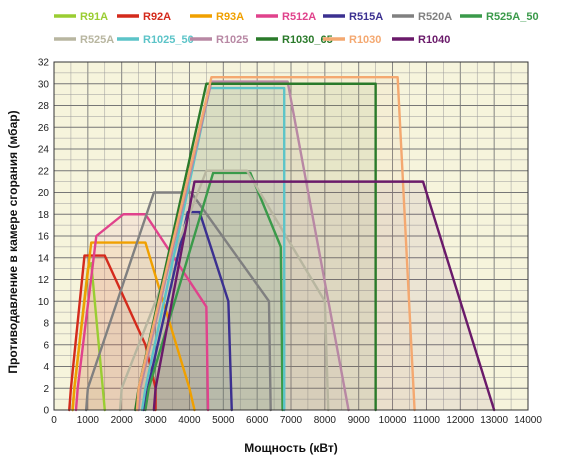 This screenshot has height=470, width=563. Describe the element at coordinates (44, 128) in the screenshot. I see `y-tick-label: 26` at that location.